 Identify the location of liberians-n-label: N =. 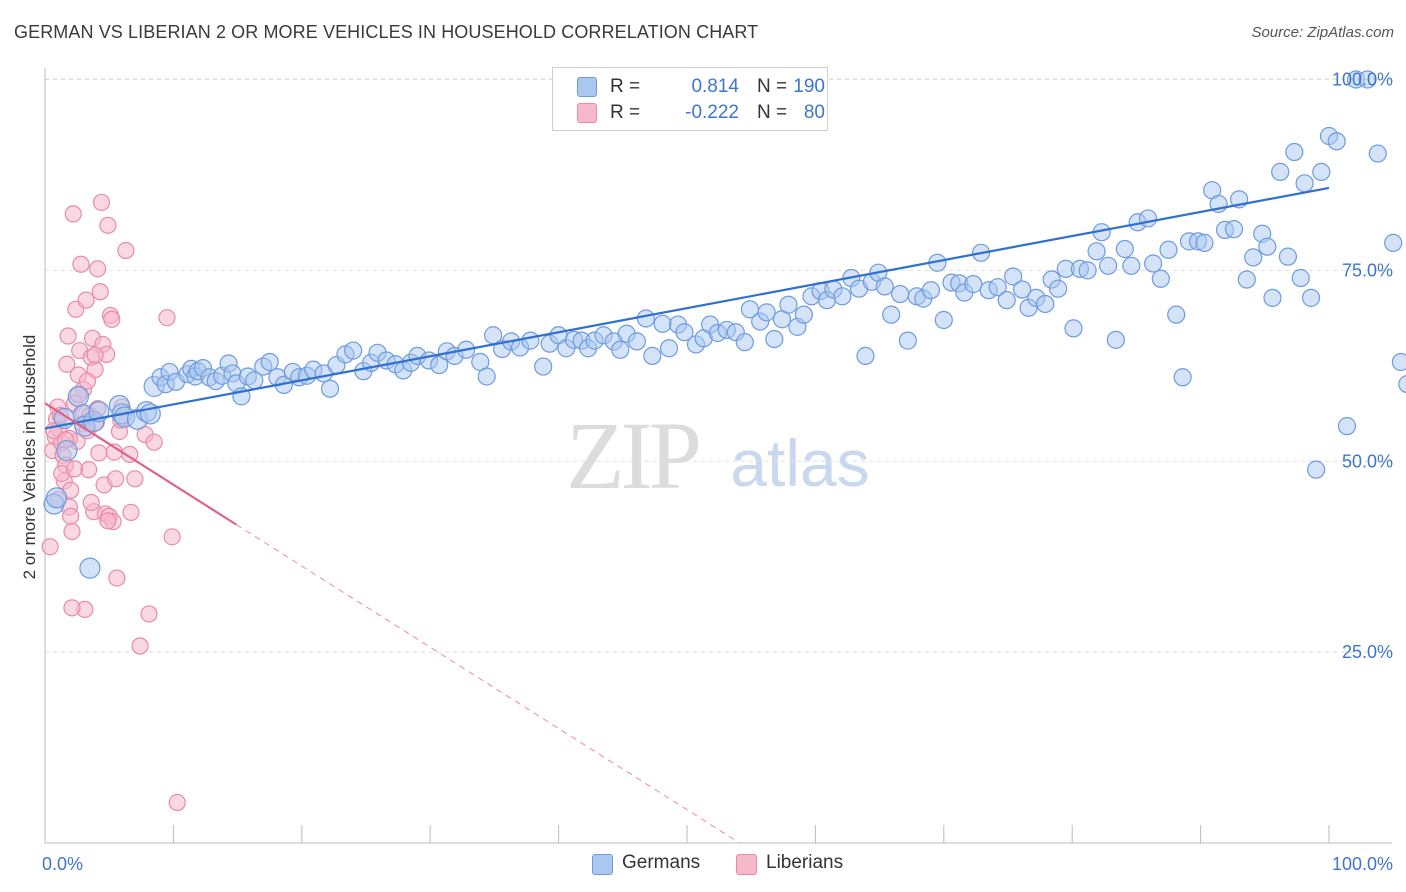
(772, 112).